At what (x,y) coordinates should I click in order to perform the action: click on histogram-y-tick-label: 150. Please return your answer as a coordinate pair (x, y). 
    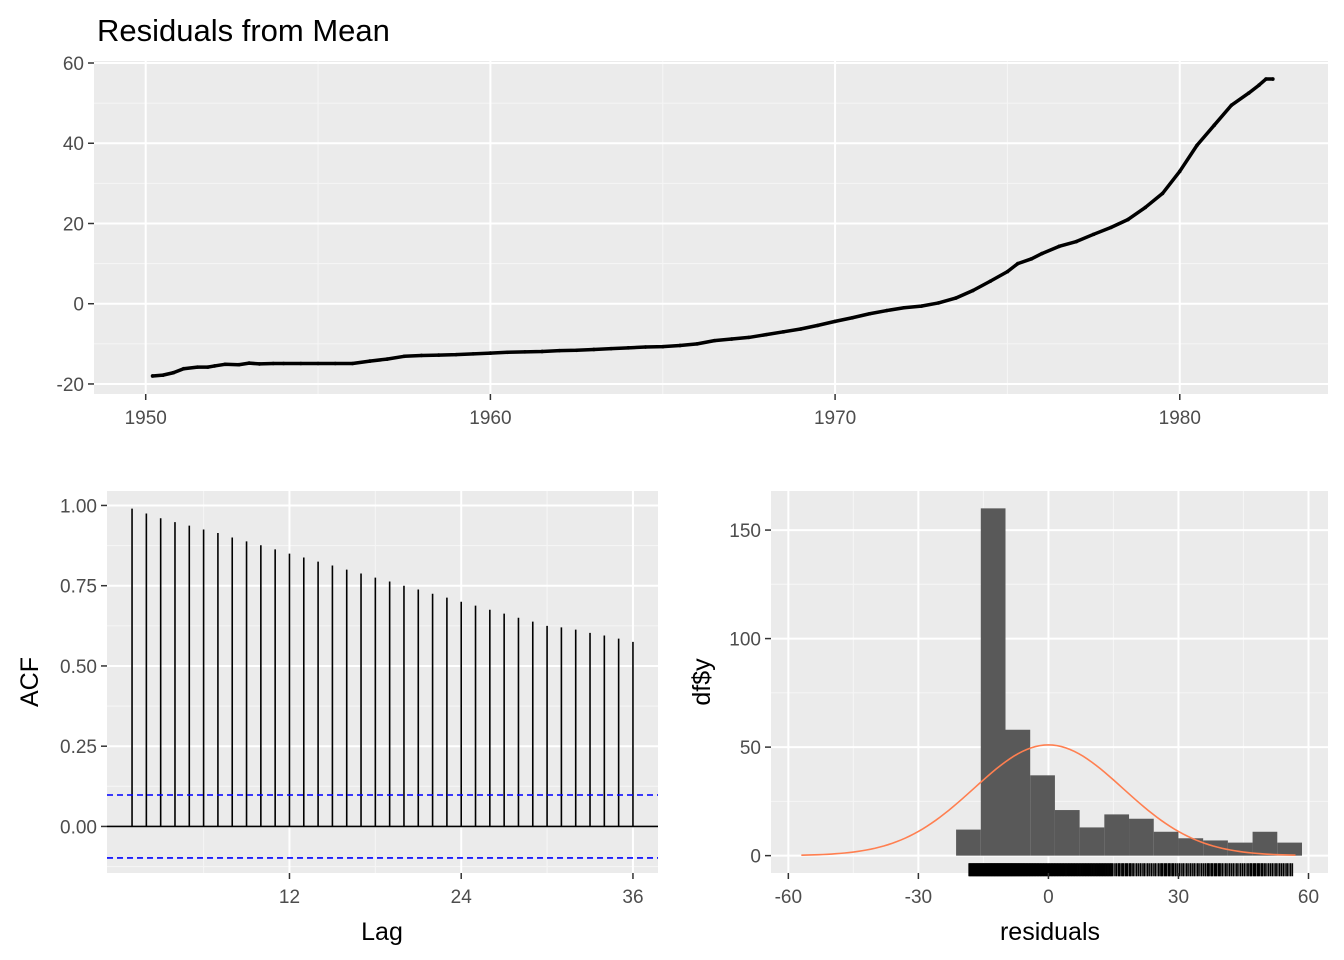
    Looking at the image, I should click on (745, 531).